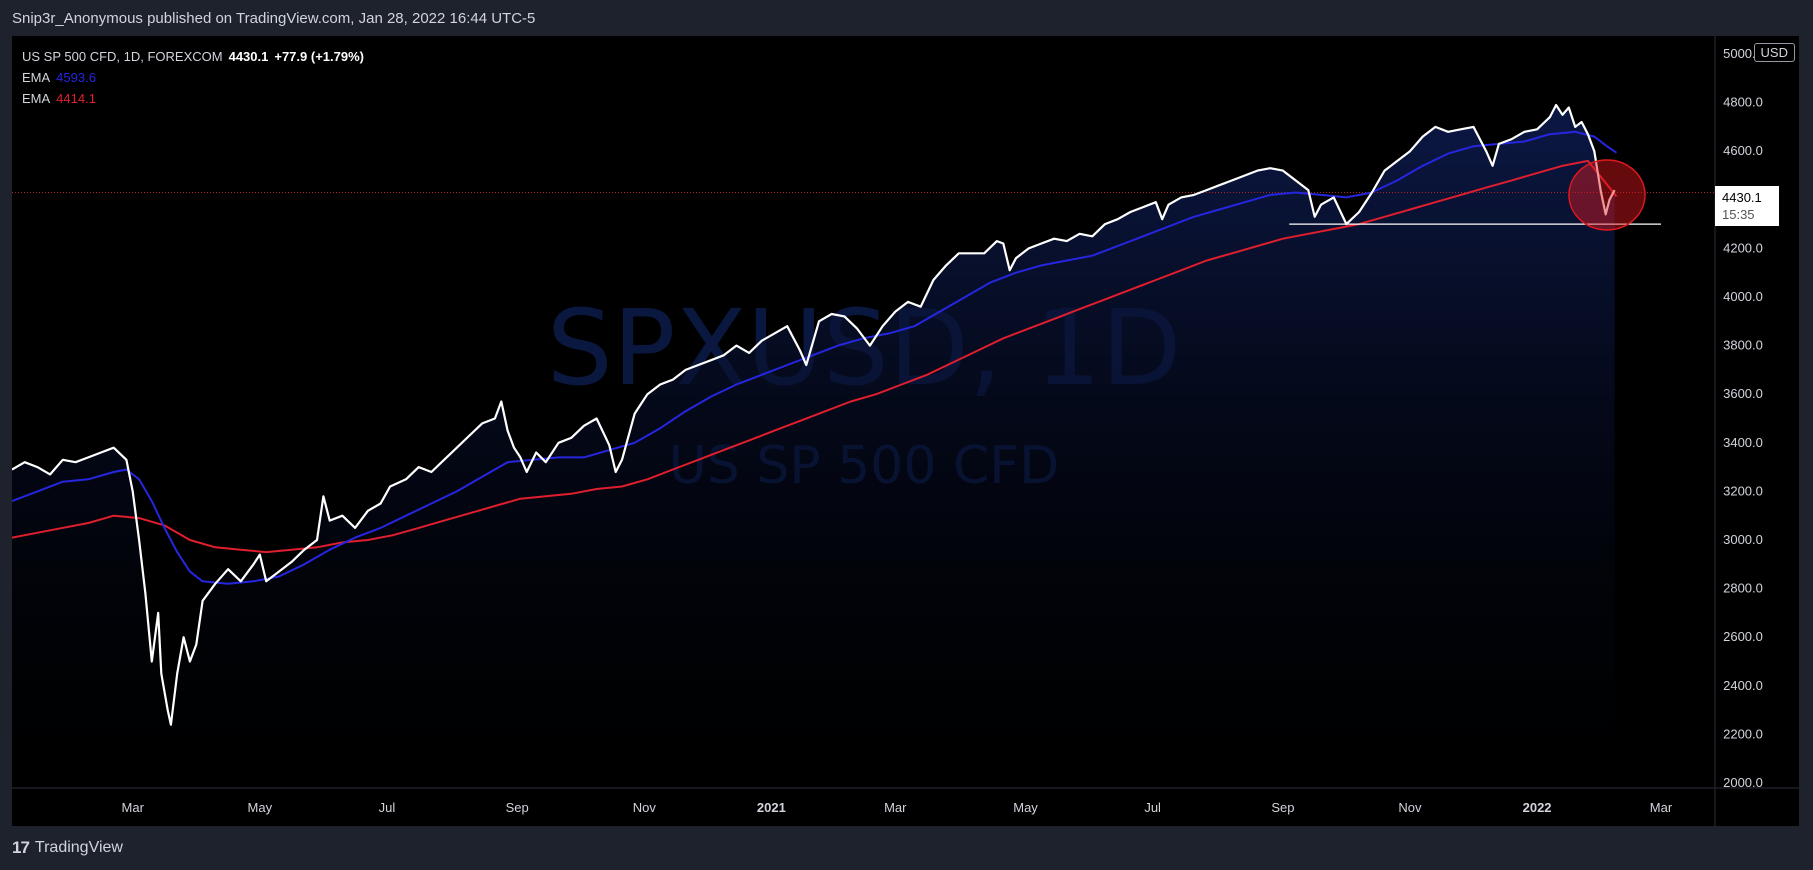  I want to click on y-tick-label: 2000.0, so click(1743, 782).